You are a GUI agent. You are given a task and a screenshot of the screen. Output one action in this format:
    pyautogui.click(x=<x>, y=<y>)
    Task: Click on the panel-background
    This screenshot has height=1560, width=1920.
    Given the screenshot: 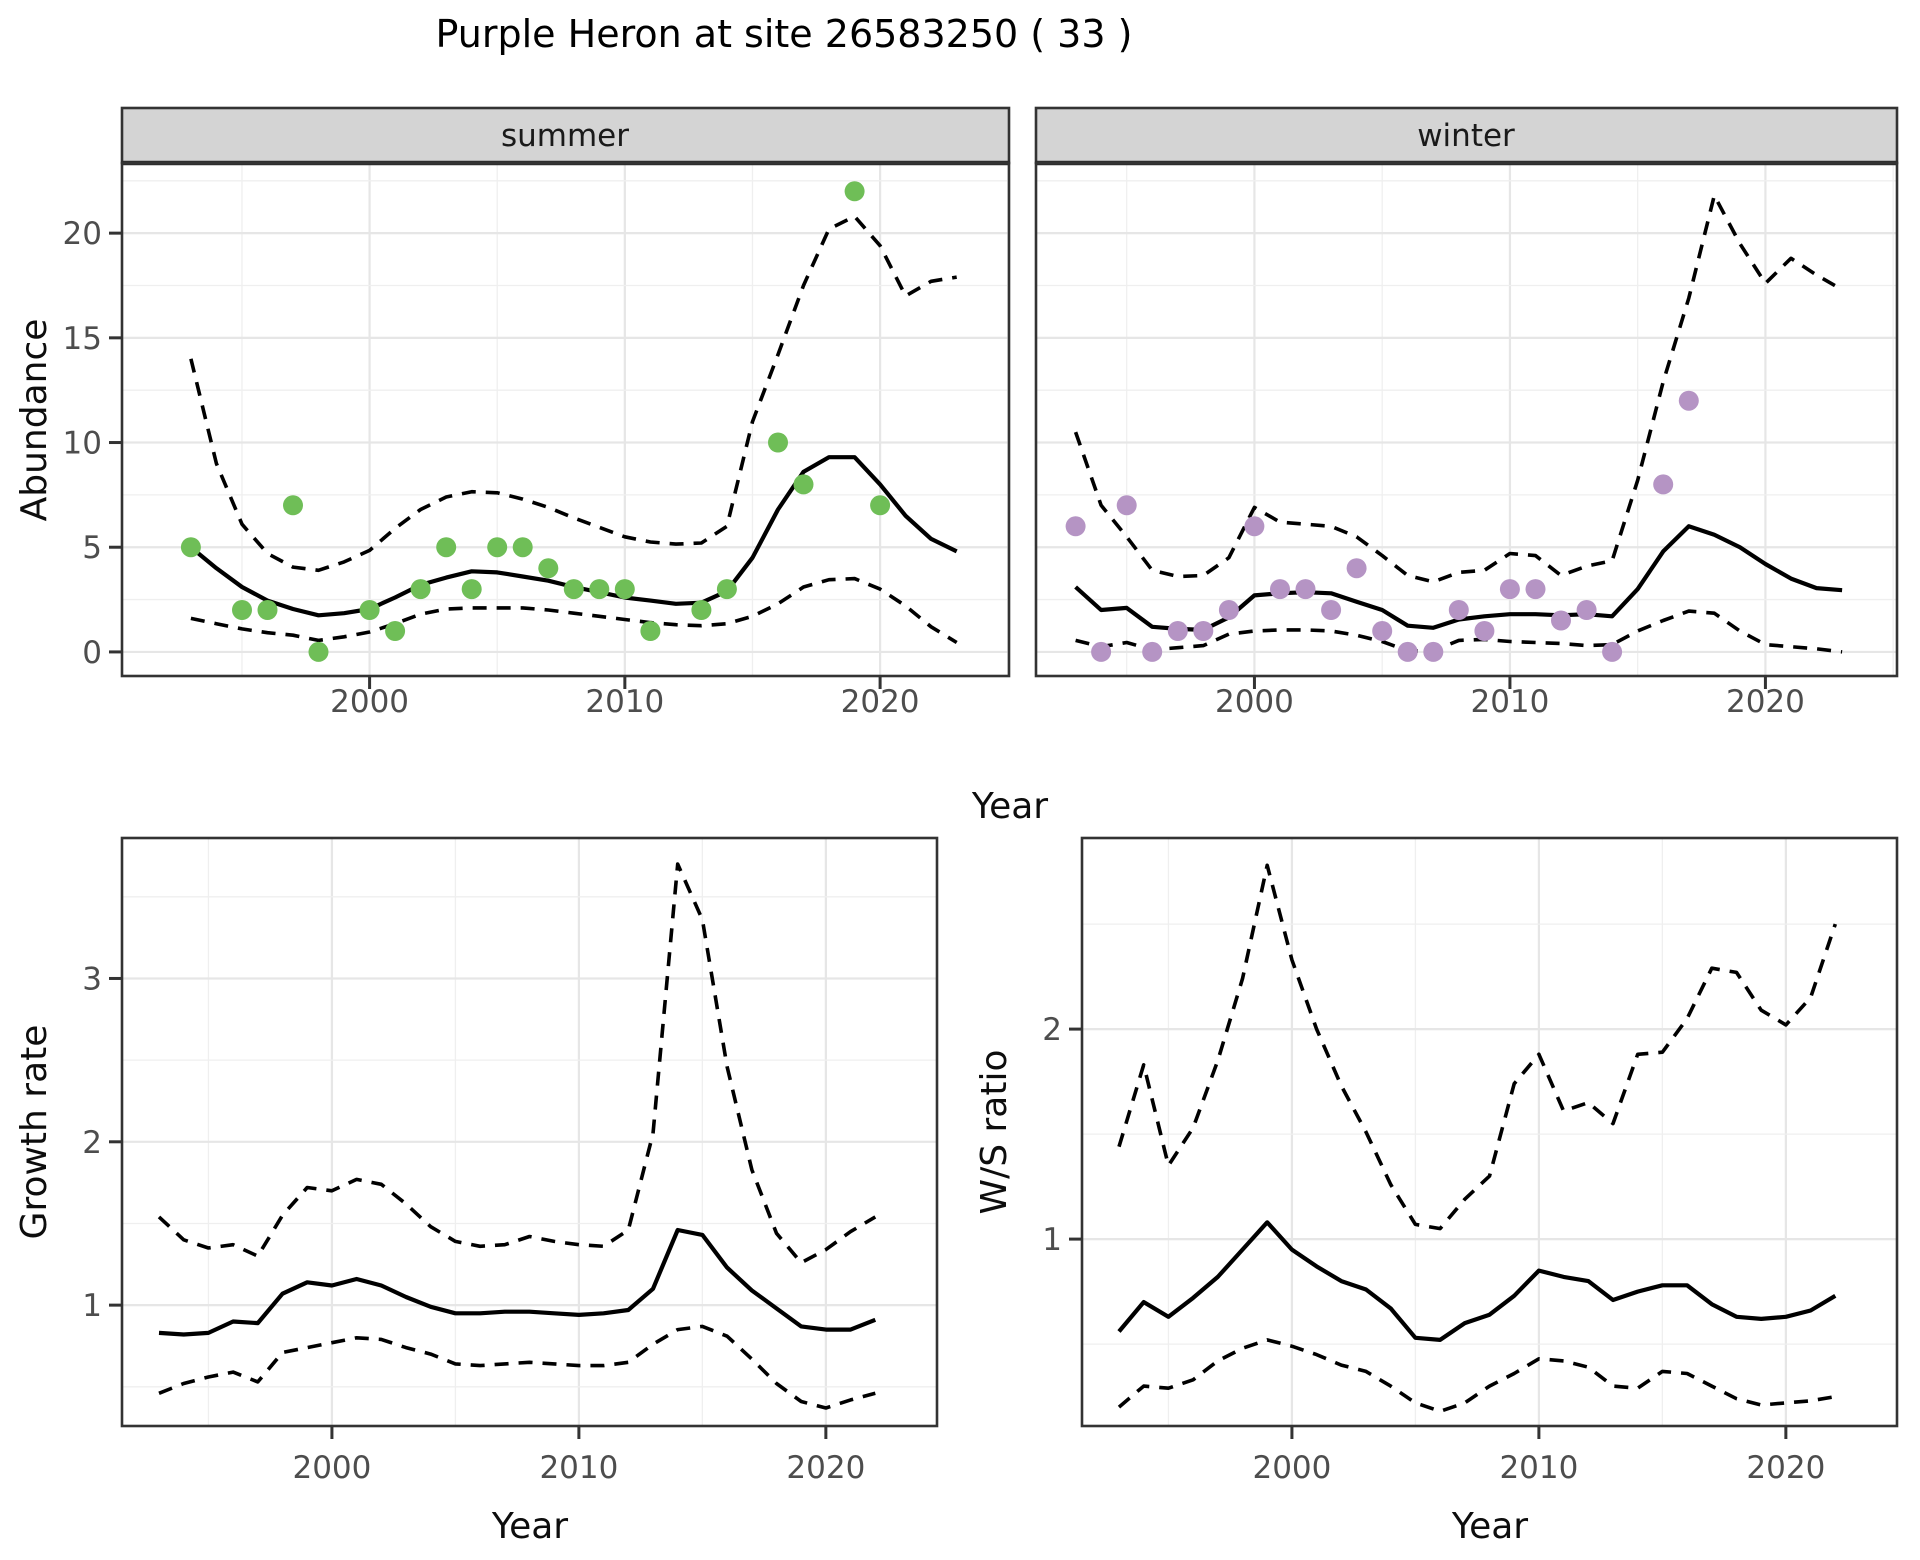 What is the action you would take?
    pyautogui.click(x=1466, y=419)
    